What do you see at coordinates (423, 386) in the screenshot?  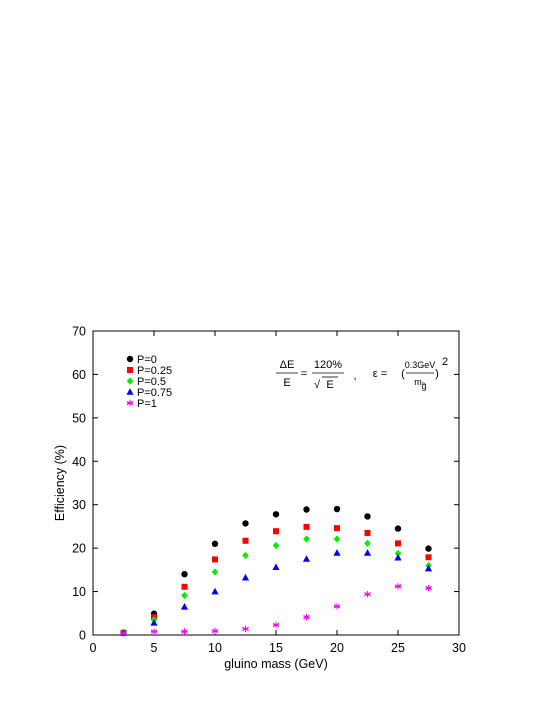 I see `formula-eps-denominator-subscript: g̃` at bounding box center [423, 386].